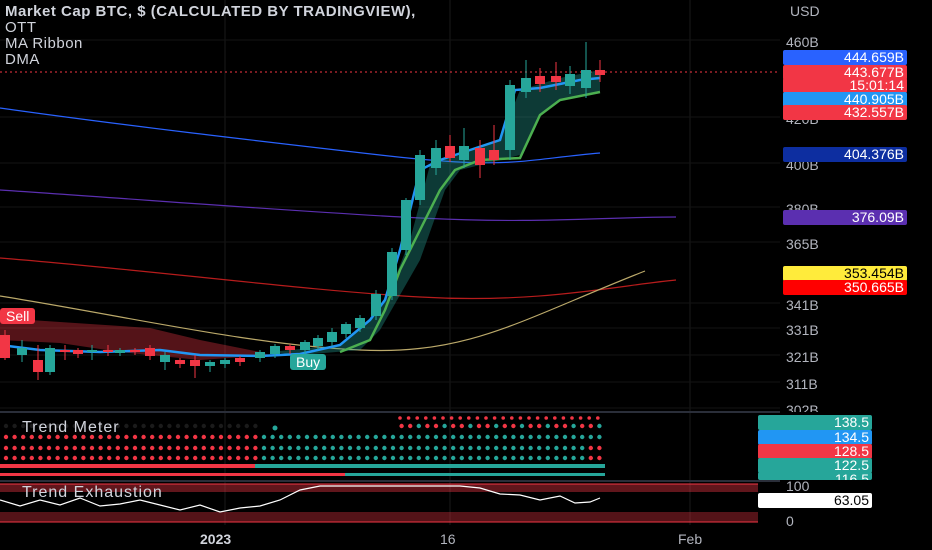  I want to click on legend-ma-ribbon: MA Ribbon, so click(44, 43).